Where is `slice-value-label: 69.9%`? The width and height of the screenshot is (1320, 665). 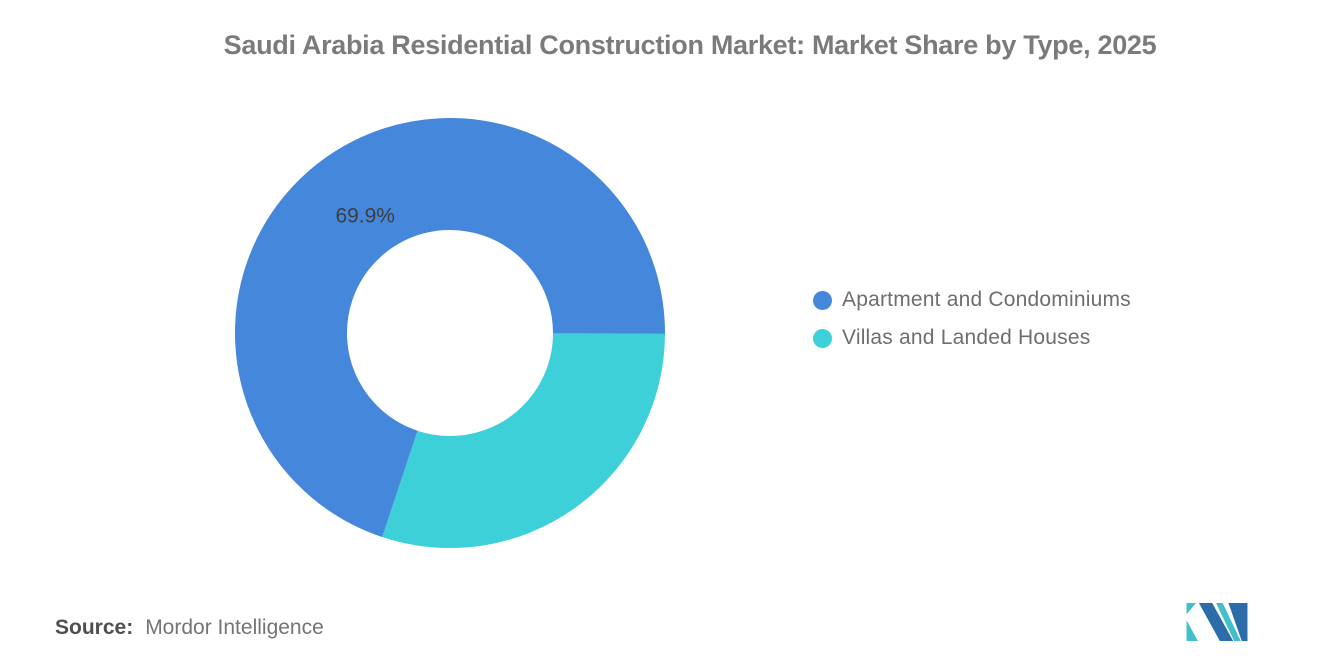 slice-value-label: 69.9% is located at coordinates (365, 216).